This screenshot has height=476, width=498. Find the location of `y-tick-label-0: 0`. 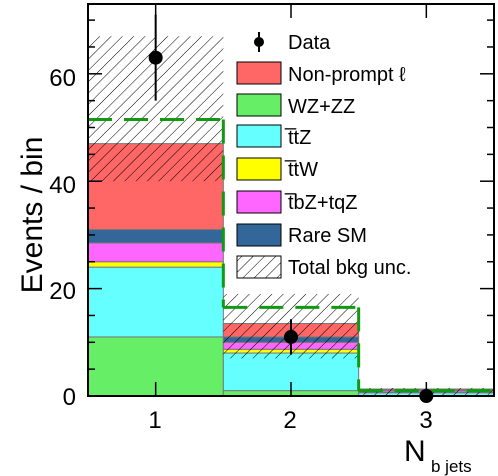

y-tick-label-0: 0 is located at coordinates (69, 397).